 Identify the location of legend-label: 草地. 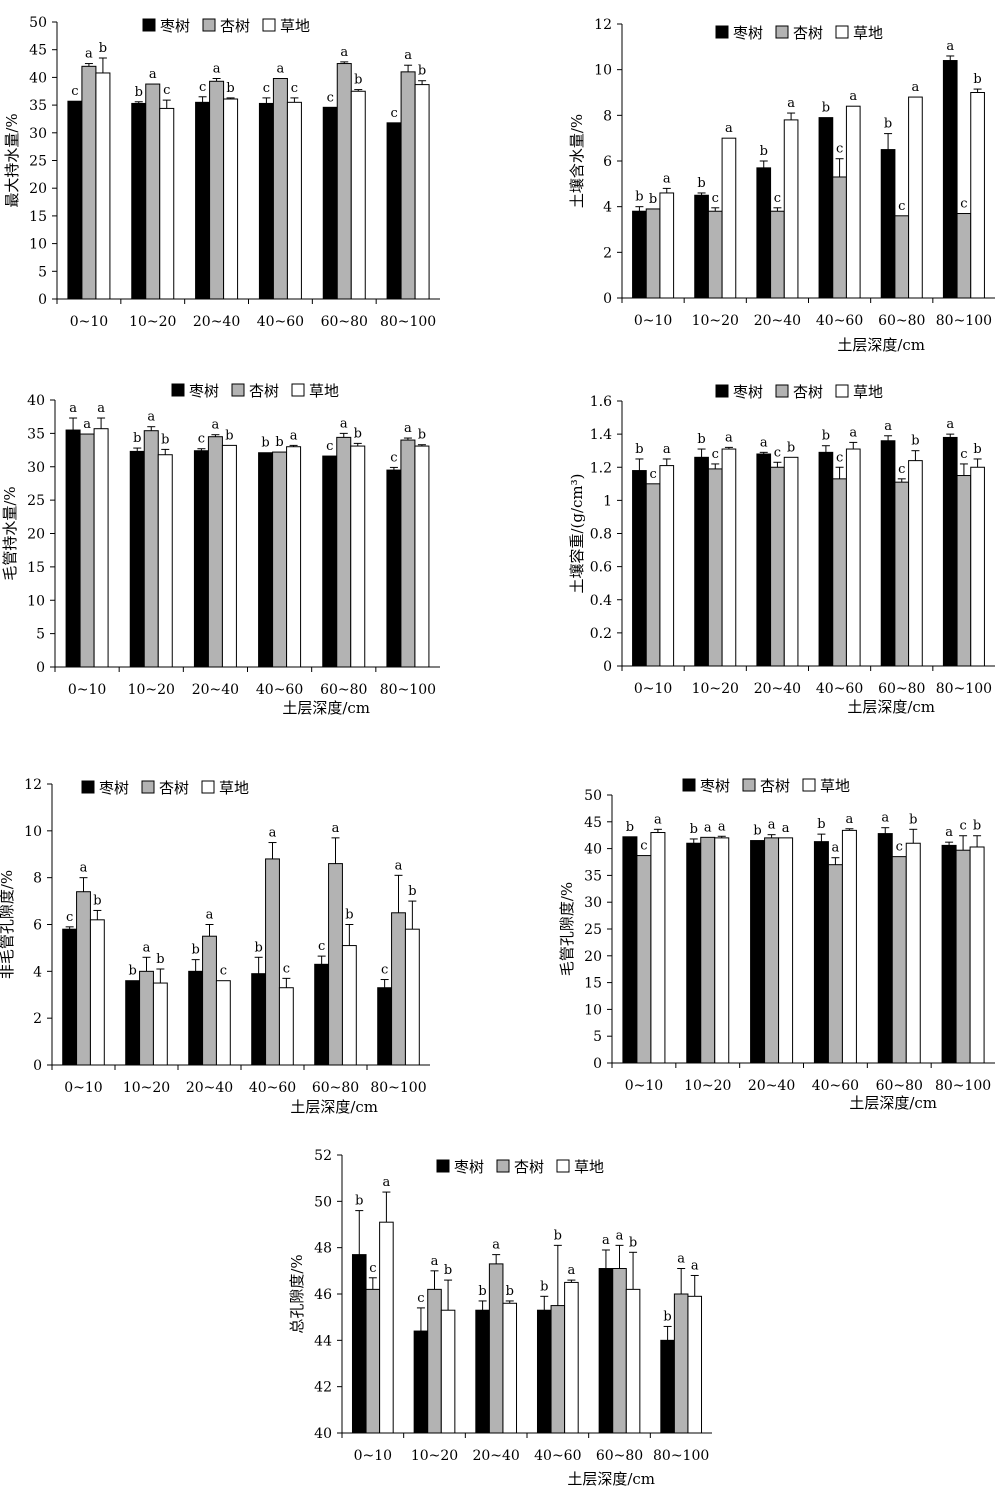
(589, 1167).